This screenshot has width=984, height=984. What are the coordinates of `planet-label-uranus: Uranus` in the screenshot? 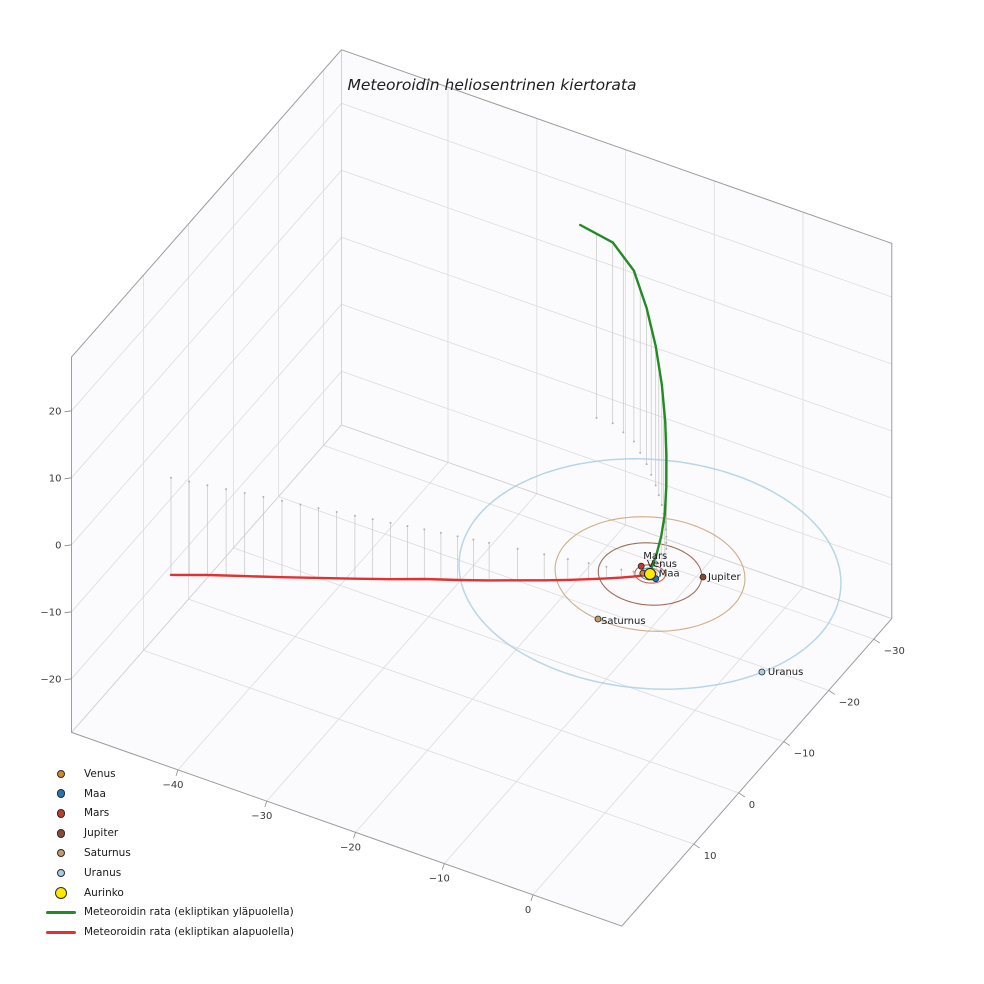 It's located at (785, 672).